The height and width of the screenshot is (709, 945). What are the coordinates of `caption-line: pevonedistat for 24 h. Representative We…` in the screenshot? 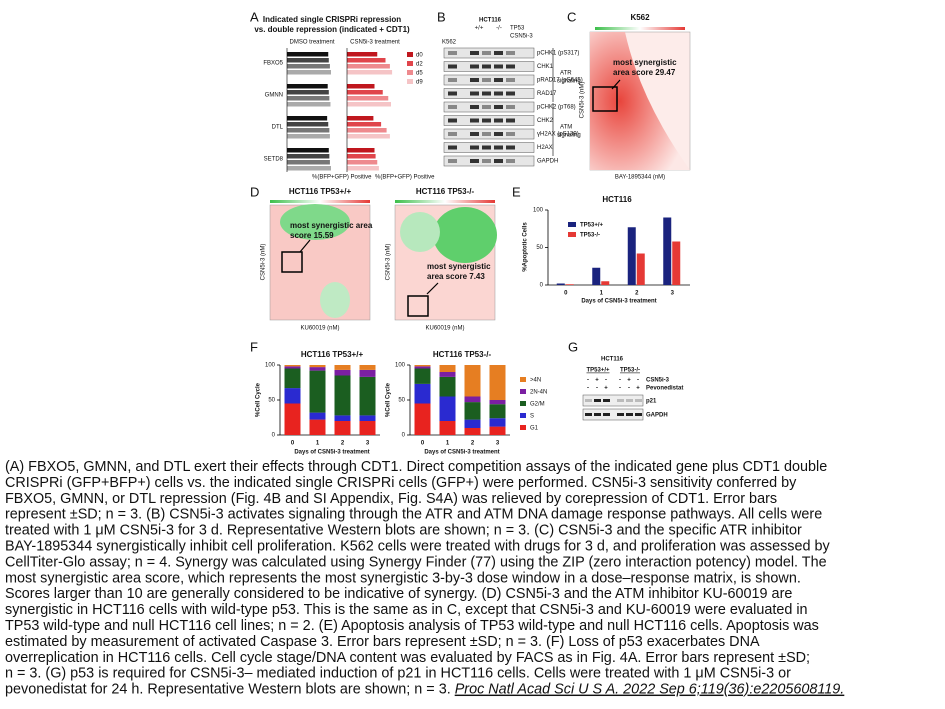 It's located at (424, 690).